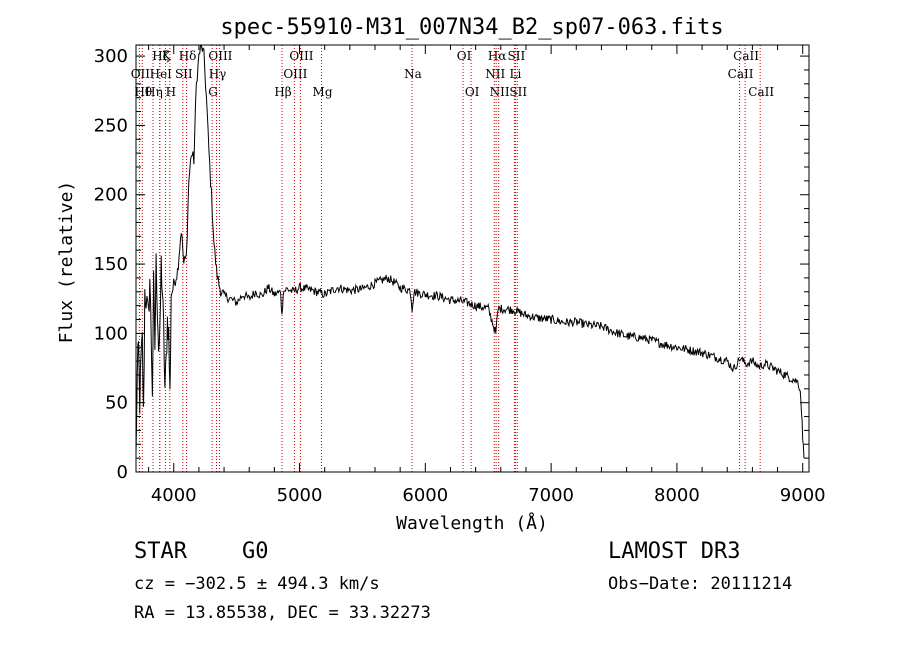 The image size is (900, 649). What do you see at coordinates (188, 56) in the screenshot?
I see `spectral-line-label: Hδ` at bounding box center [188, 56].